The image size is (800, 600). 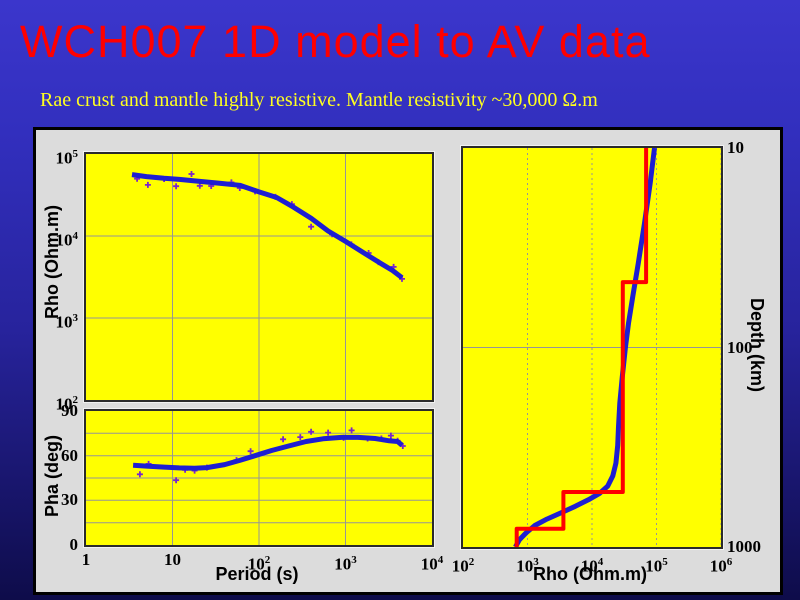 What do you see at coordinates (67, 158) in the screenshot?
I see `y-tick-label: 105` at bounding box center [67, 158].